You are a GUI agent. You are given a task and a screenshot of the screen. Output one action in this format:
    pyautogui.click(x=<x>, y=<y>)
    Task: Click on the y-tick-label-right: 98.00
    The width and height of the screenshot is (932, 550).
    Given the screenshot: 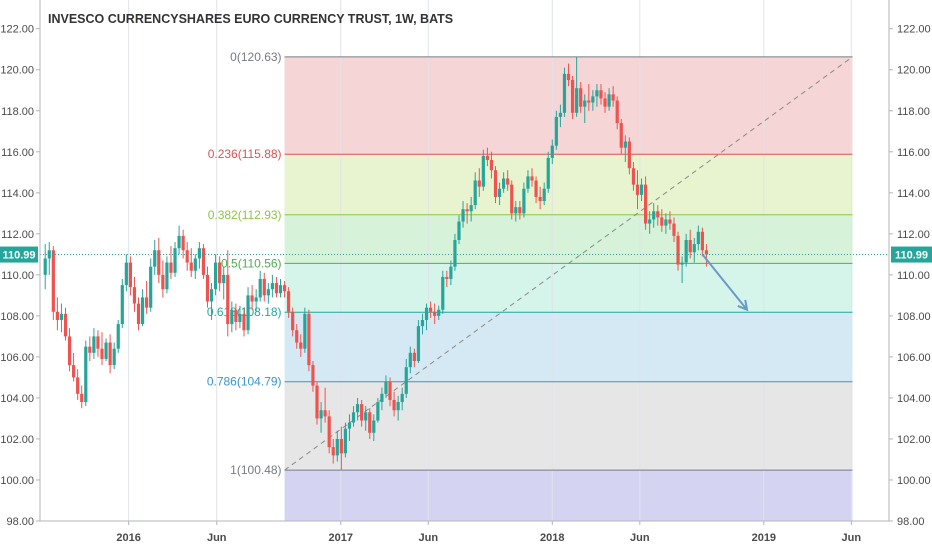 What is the action you would take?
    pyautogui.click(x=911, y=522)
    